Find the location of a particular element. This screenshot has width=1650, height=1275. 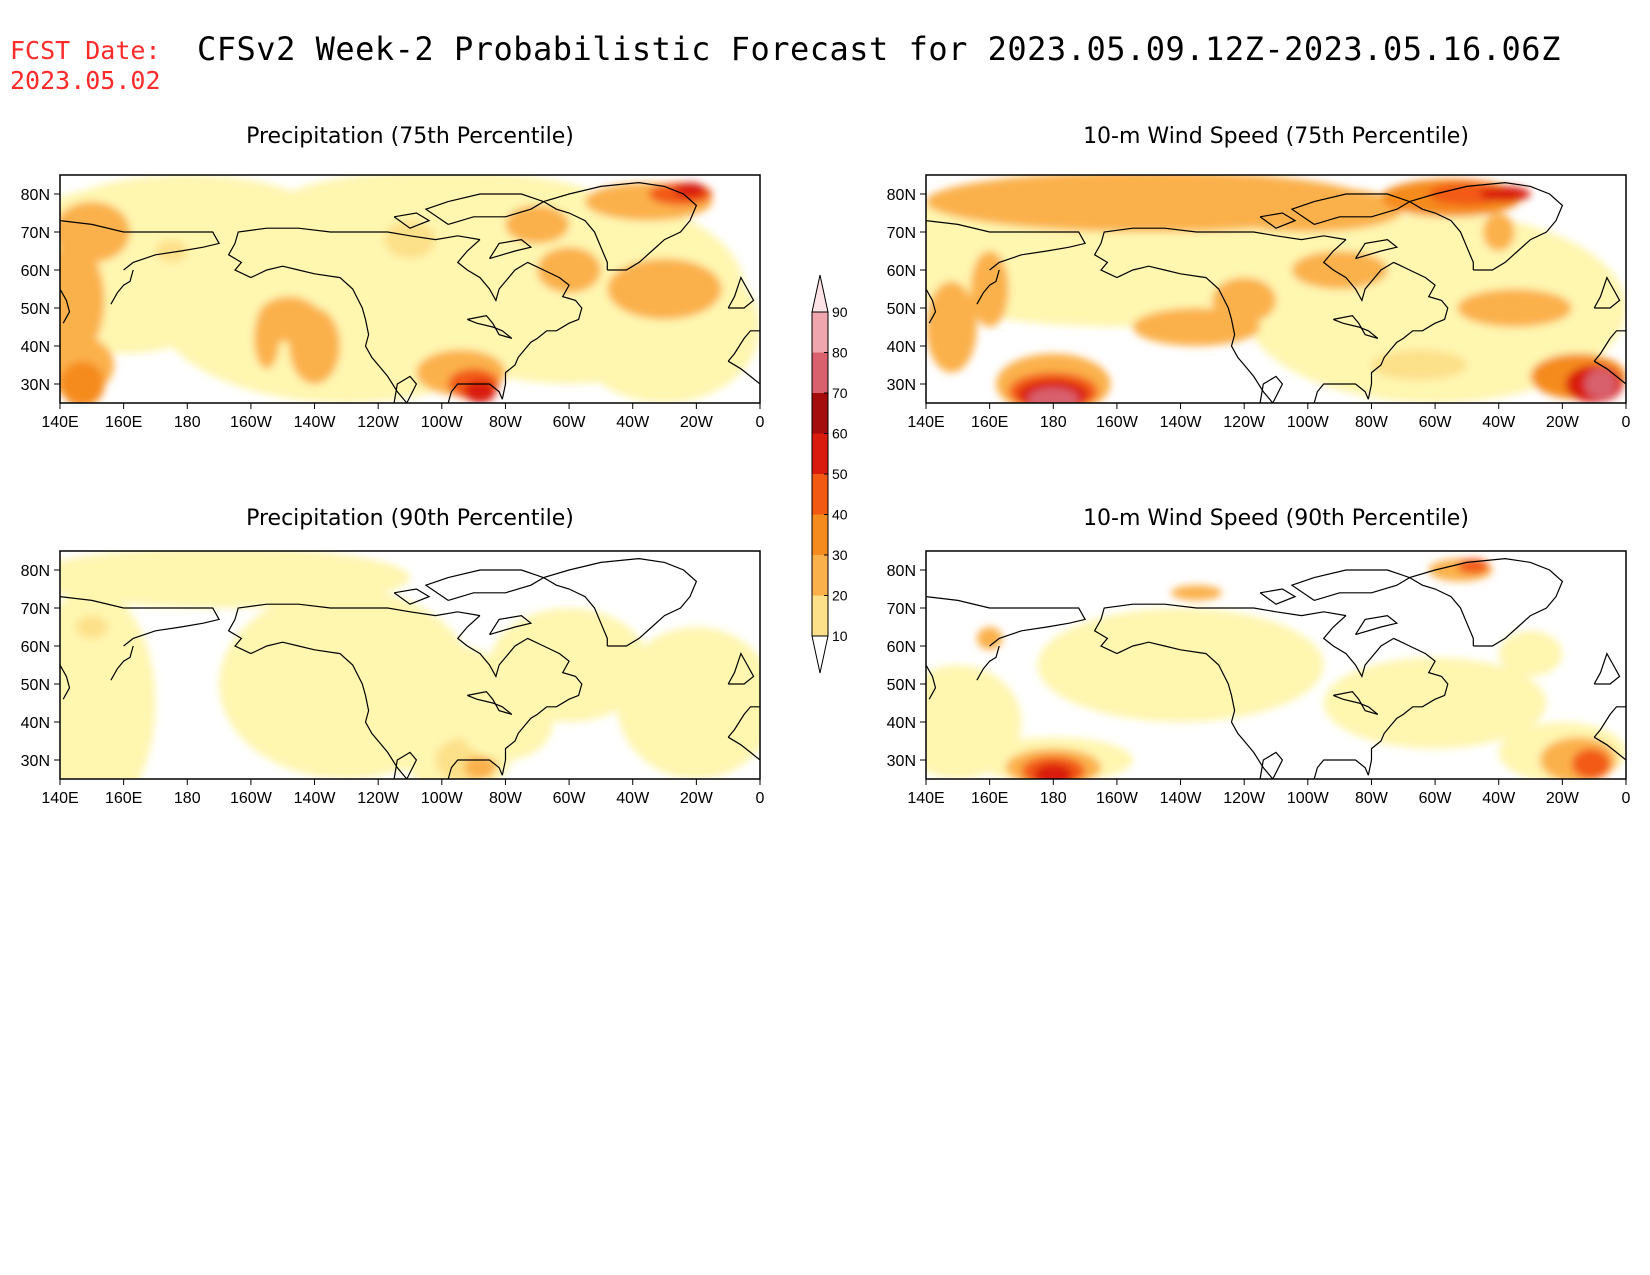

lon-tick-label: 120W is located at coordinates (1244, 798).